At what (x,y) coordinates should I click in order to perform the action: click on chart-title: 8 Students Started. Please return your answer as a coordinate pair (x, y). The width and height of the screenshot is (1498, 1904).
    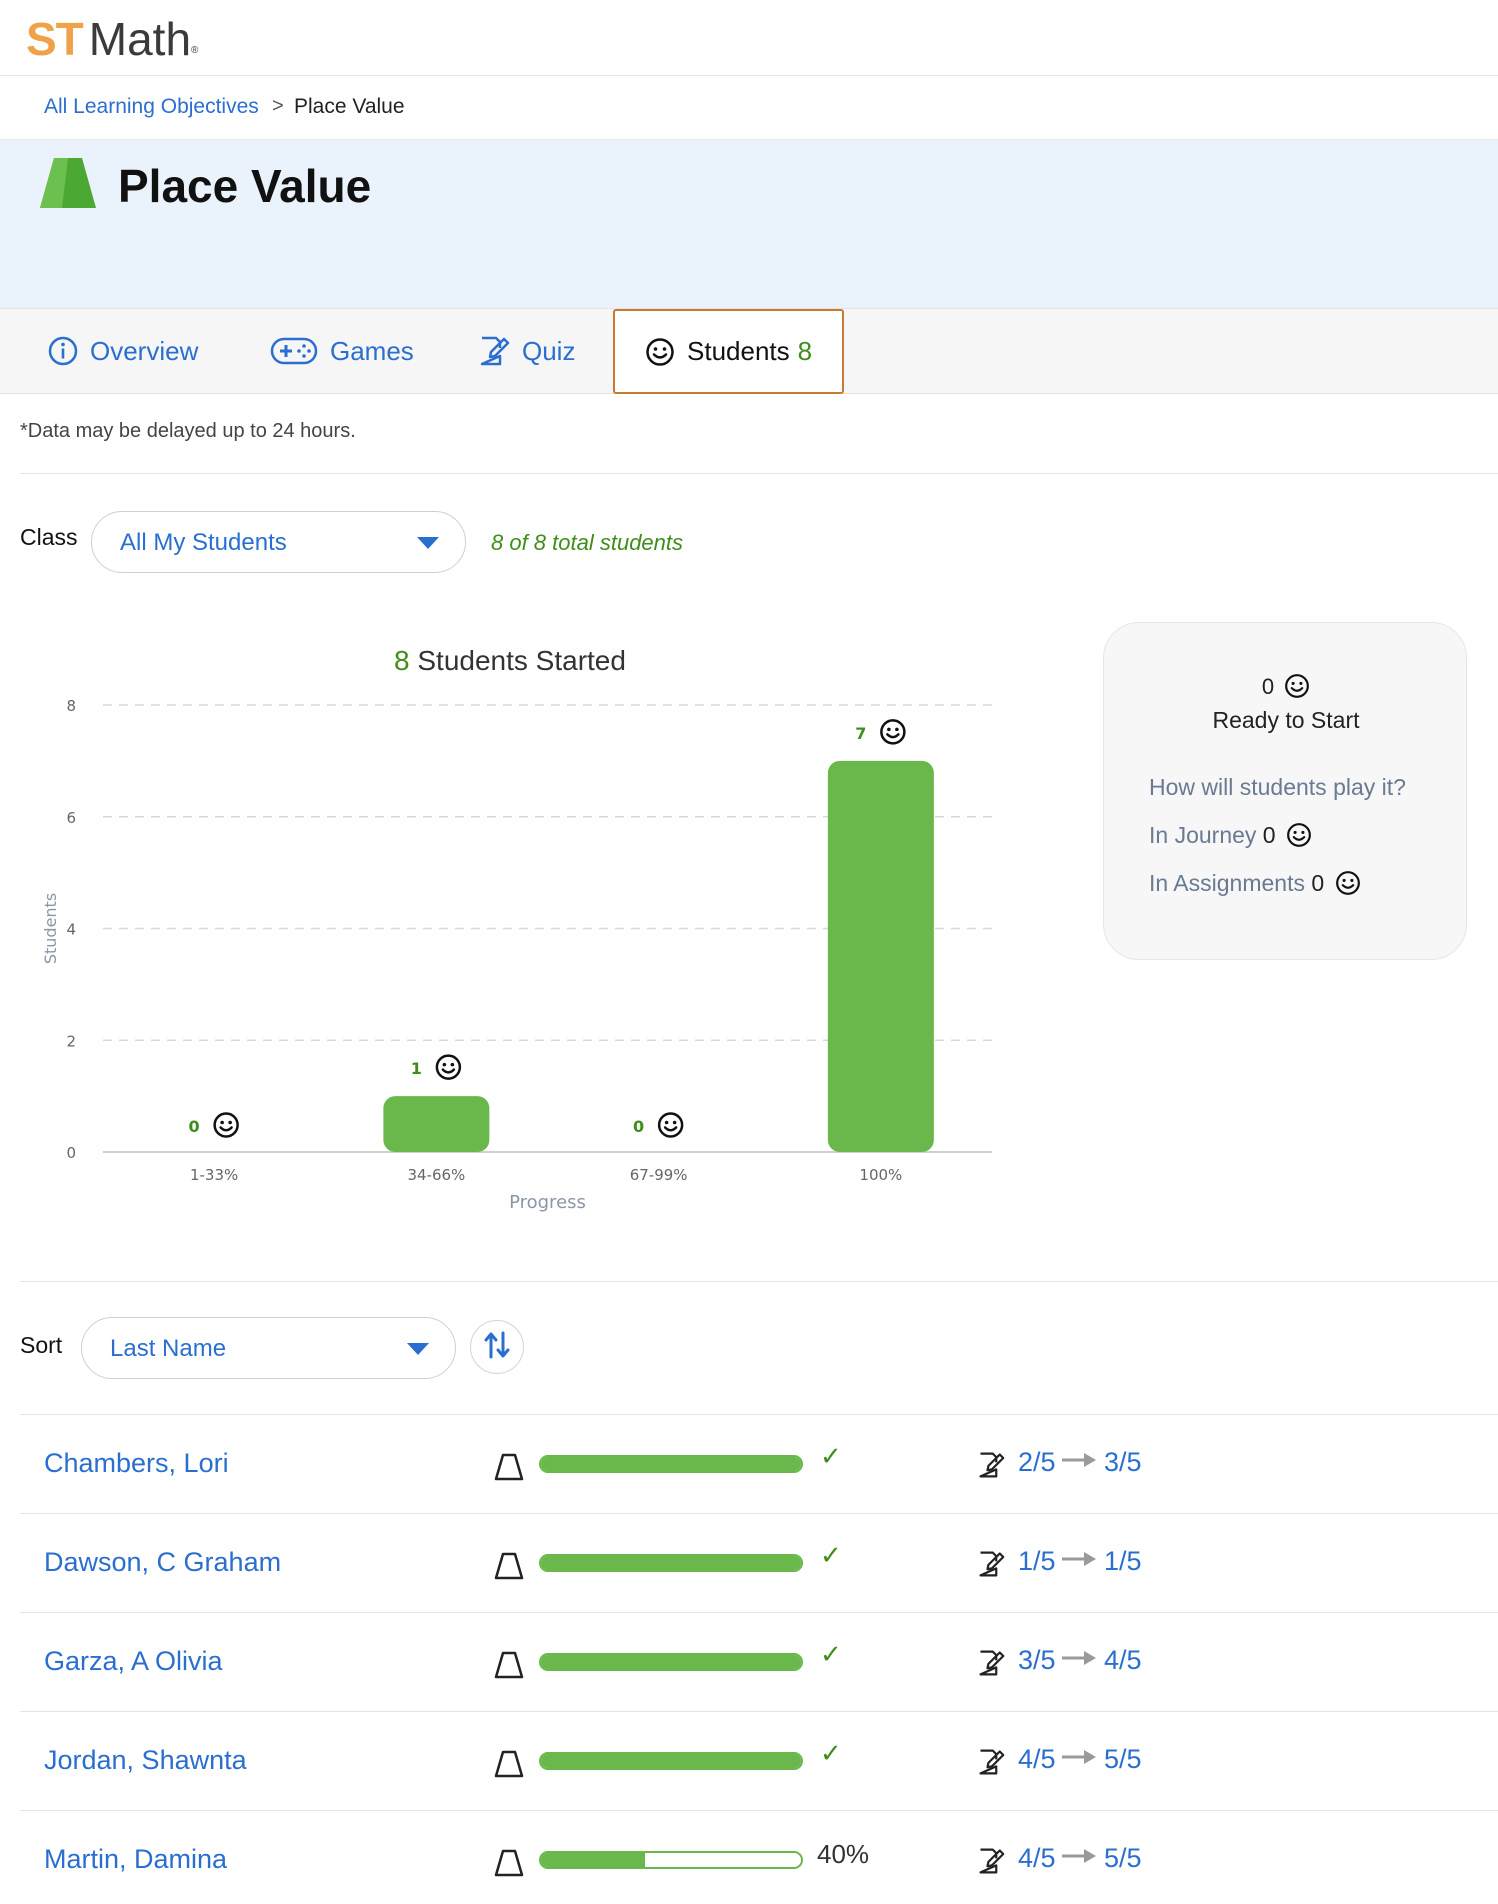
    Looking at the image, I should click on (510, 661).